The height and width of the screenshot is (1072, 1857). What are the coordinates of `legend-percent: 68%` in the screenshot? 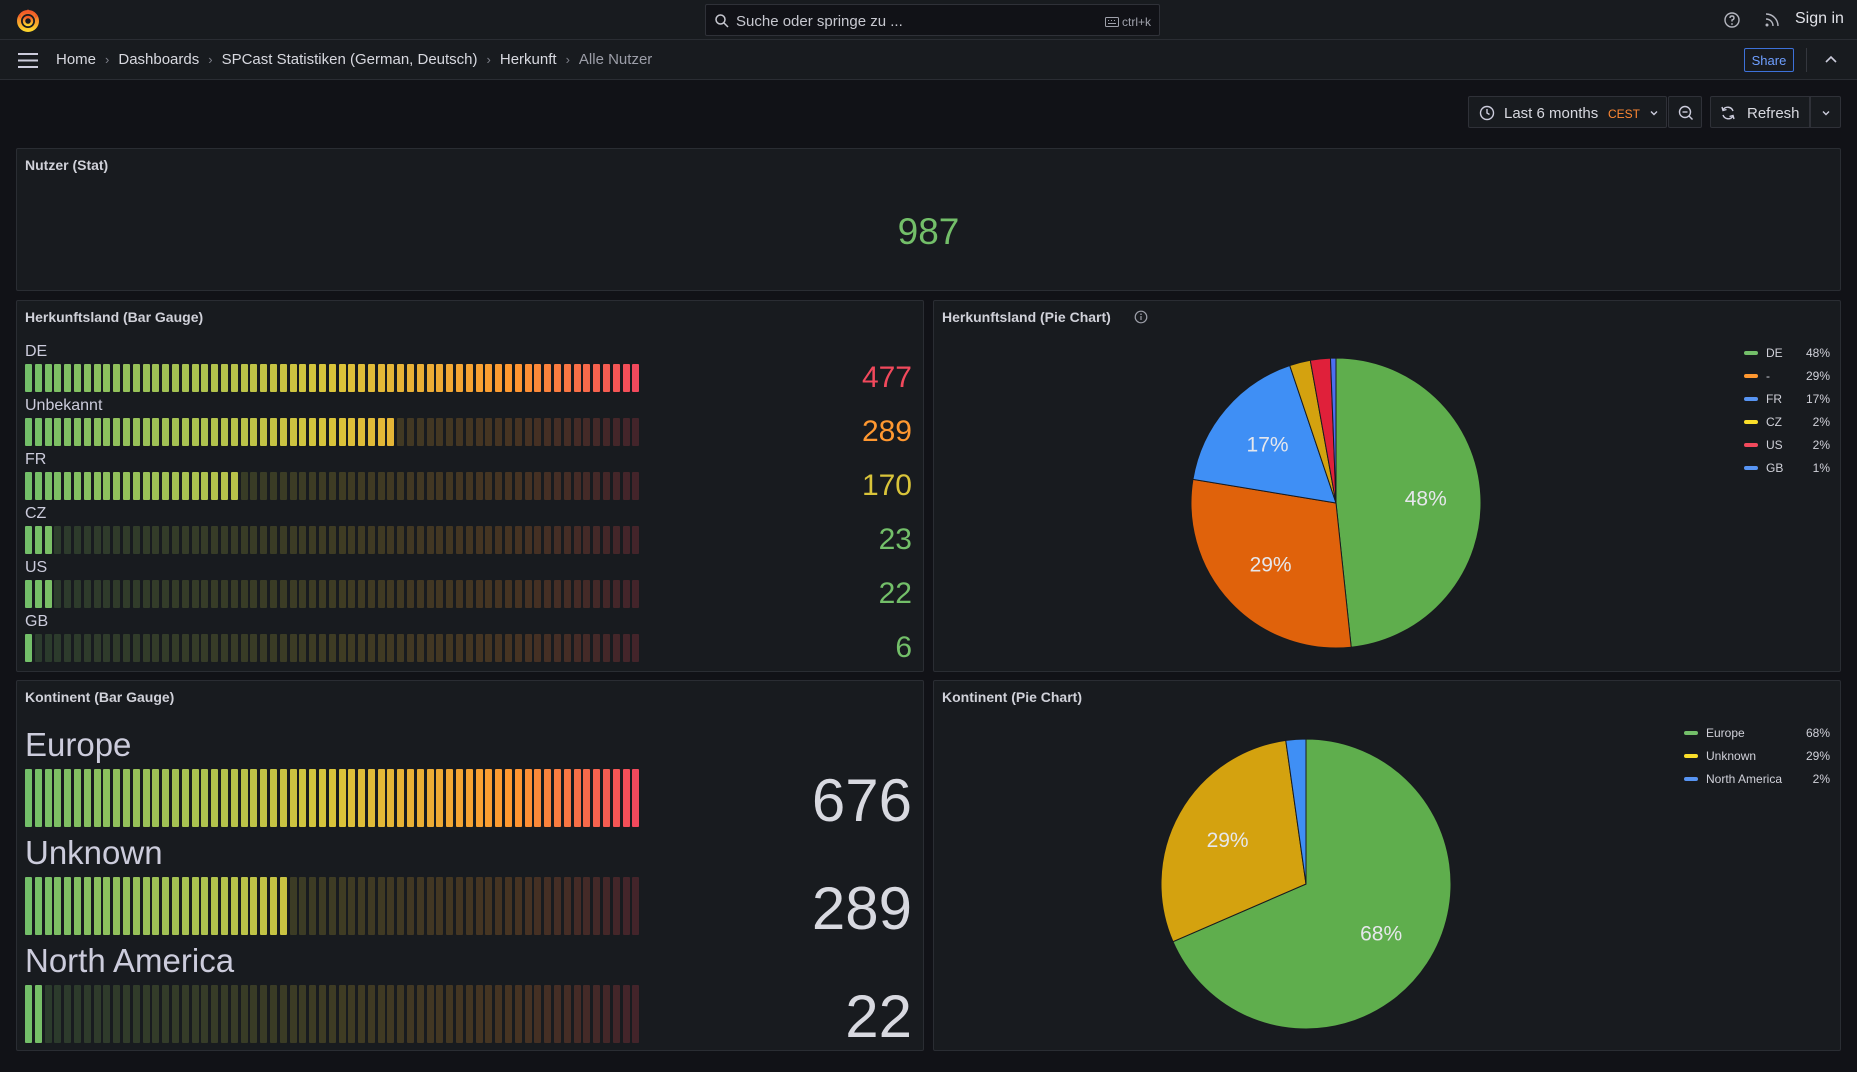 It's located at (1817, 733).